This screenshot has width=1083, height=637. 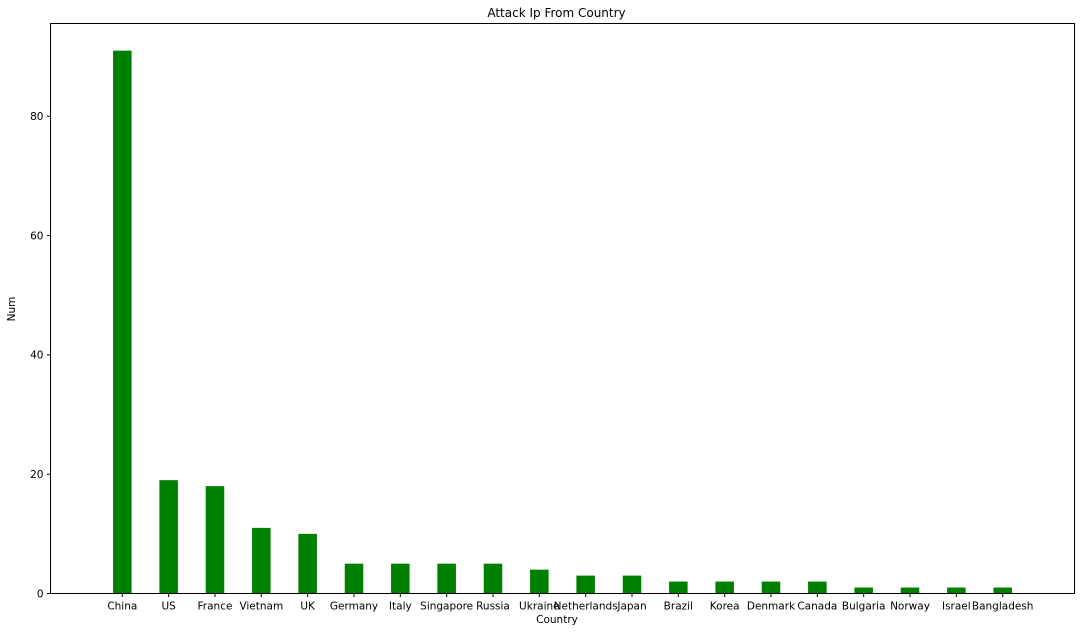 What do you see at coordinates (556, 13) in the screenshot?
I see `chart-title: Attack Ip From Country` at bounding box center [556, 13].